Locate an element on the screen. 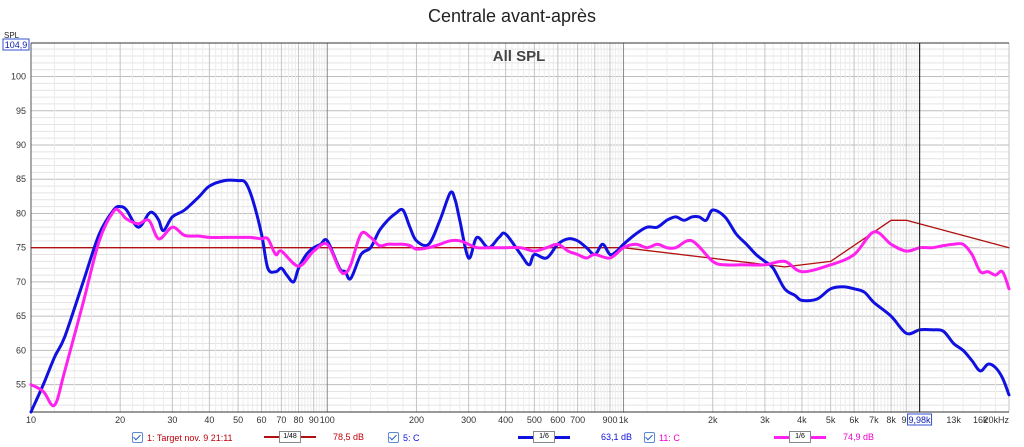 This screenshot has height=447, width=1024. x-tick-label: 4k is located at coordinates (802, 420).